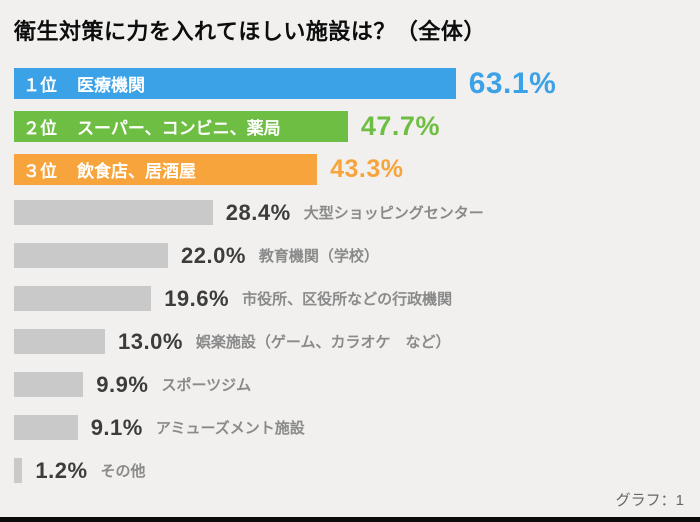  I want to click on bar-row: 9.9% スポーツジム, so click(350, 384).